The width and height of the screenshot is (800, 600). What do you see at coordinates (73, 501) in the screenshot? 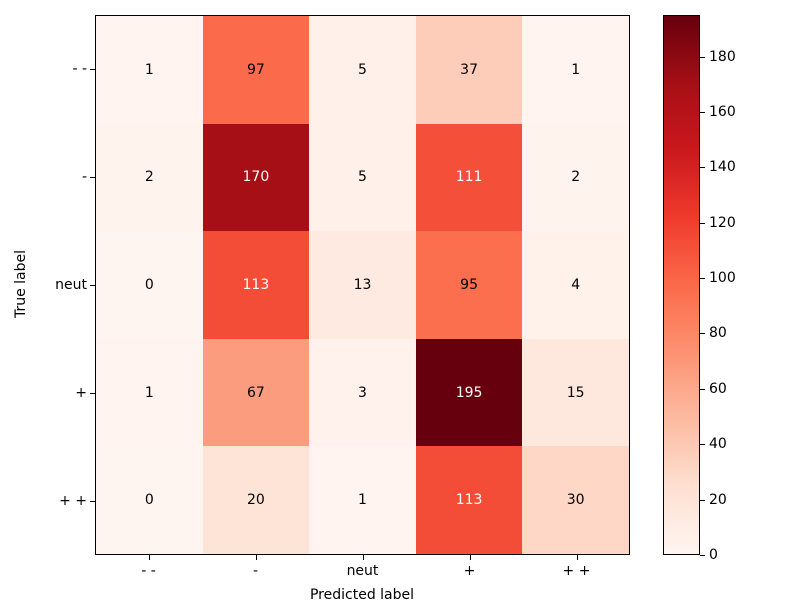
I see `y-tick-label: + +` at bounding box center [73, 501].